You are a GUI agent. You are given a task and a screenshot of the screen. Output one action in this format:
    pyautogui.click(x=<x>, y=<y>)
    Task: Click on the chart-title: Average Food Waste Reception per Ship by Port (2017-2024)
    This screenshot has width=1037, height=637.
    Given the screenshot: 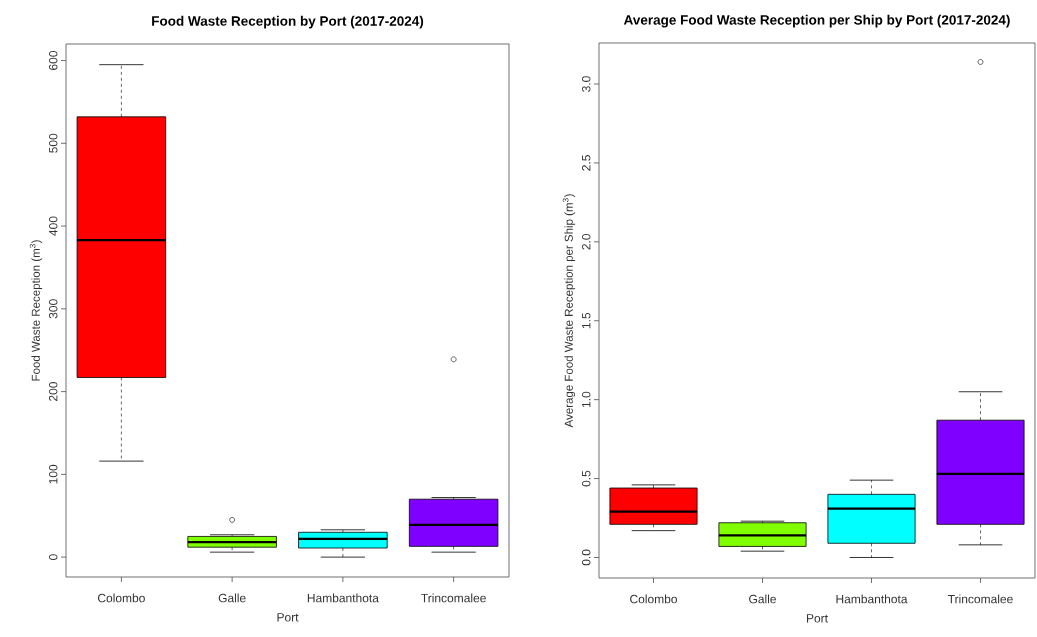 What is the action you would take?
    pyautogui.click(x=816, y=21)
    